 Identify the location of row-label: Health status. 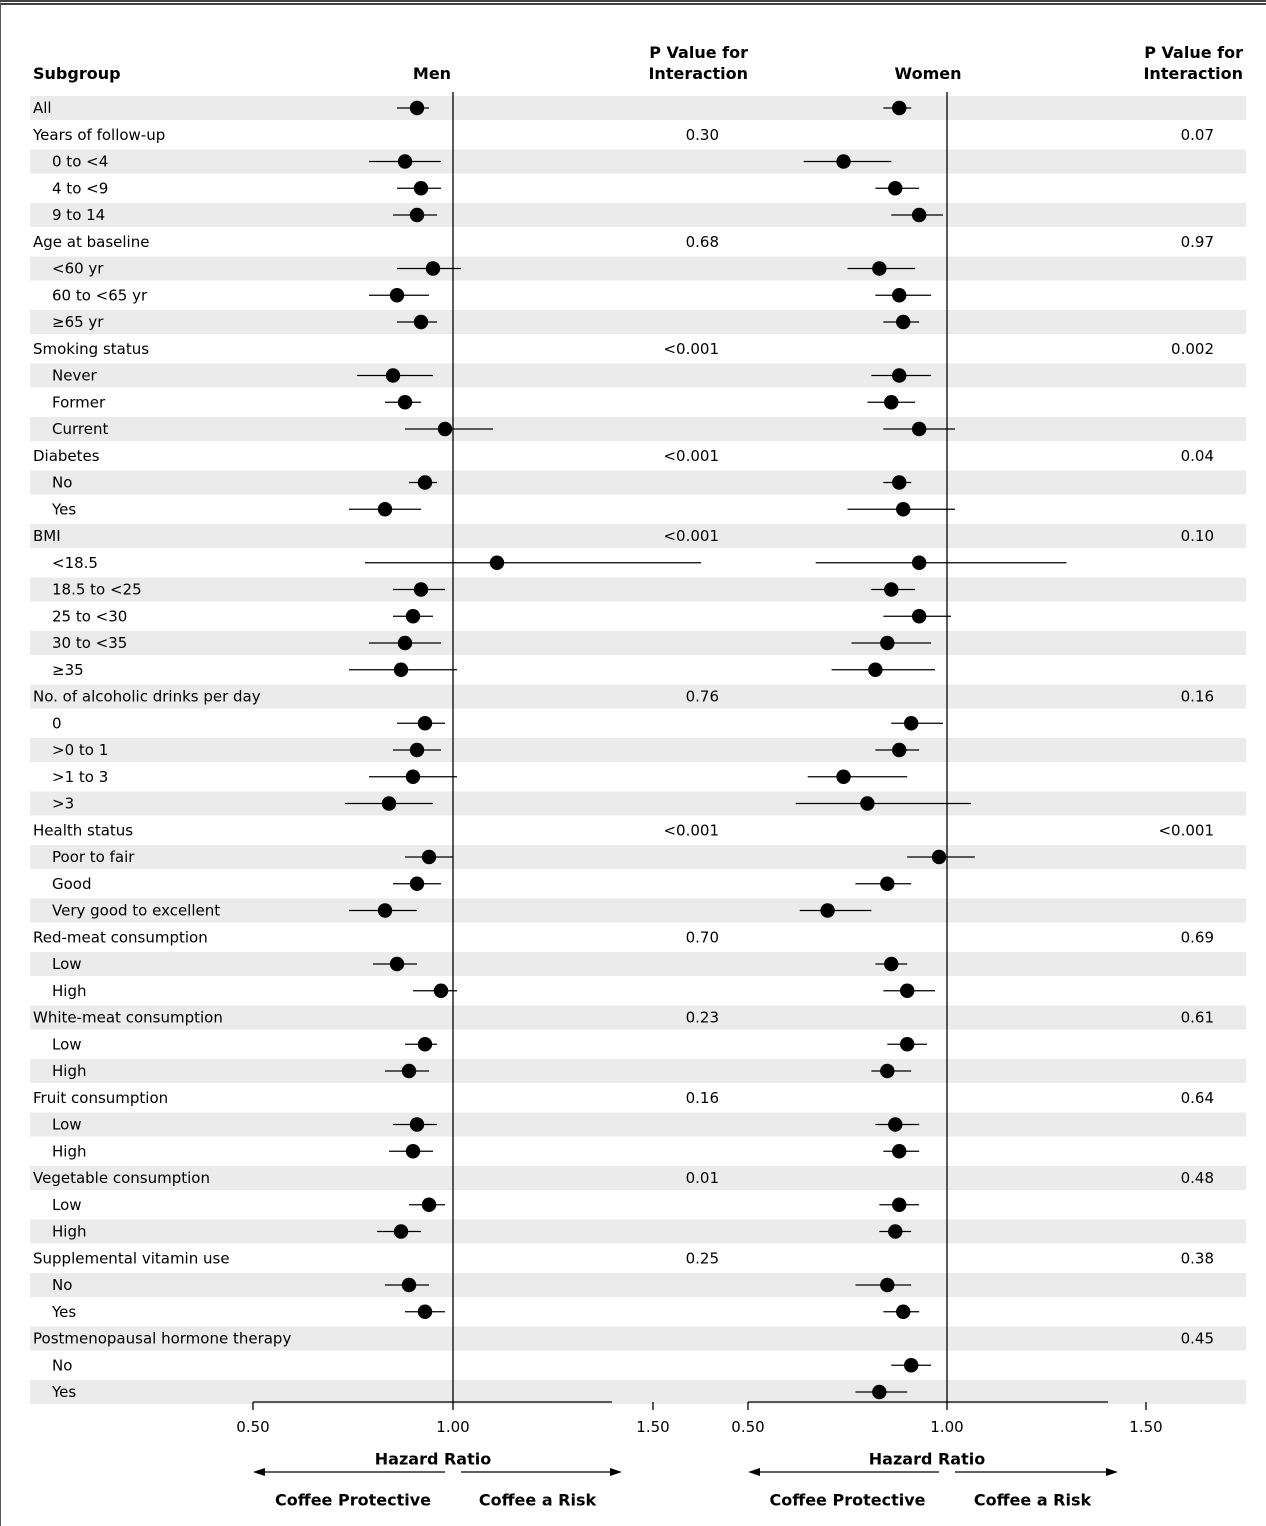
(83, 830).